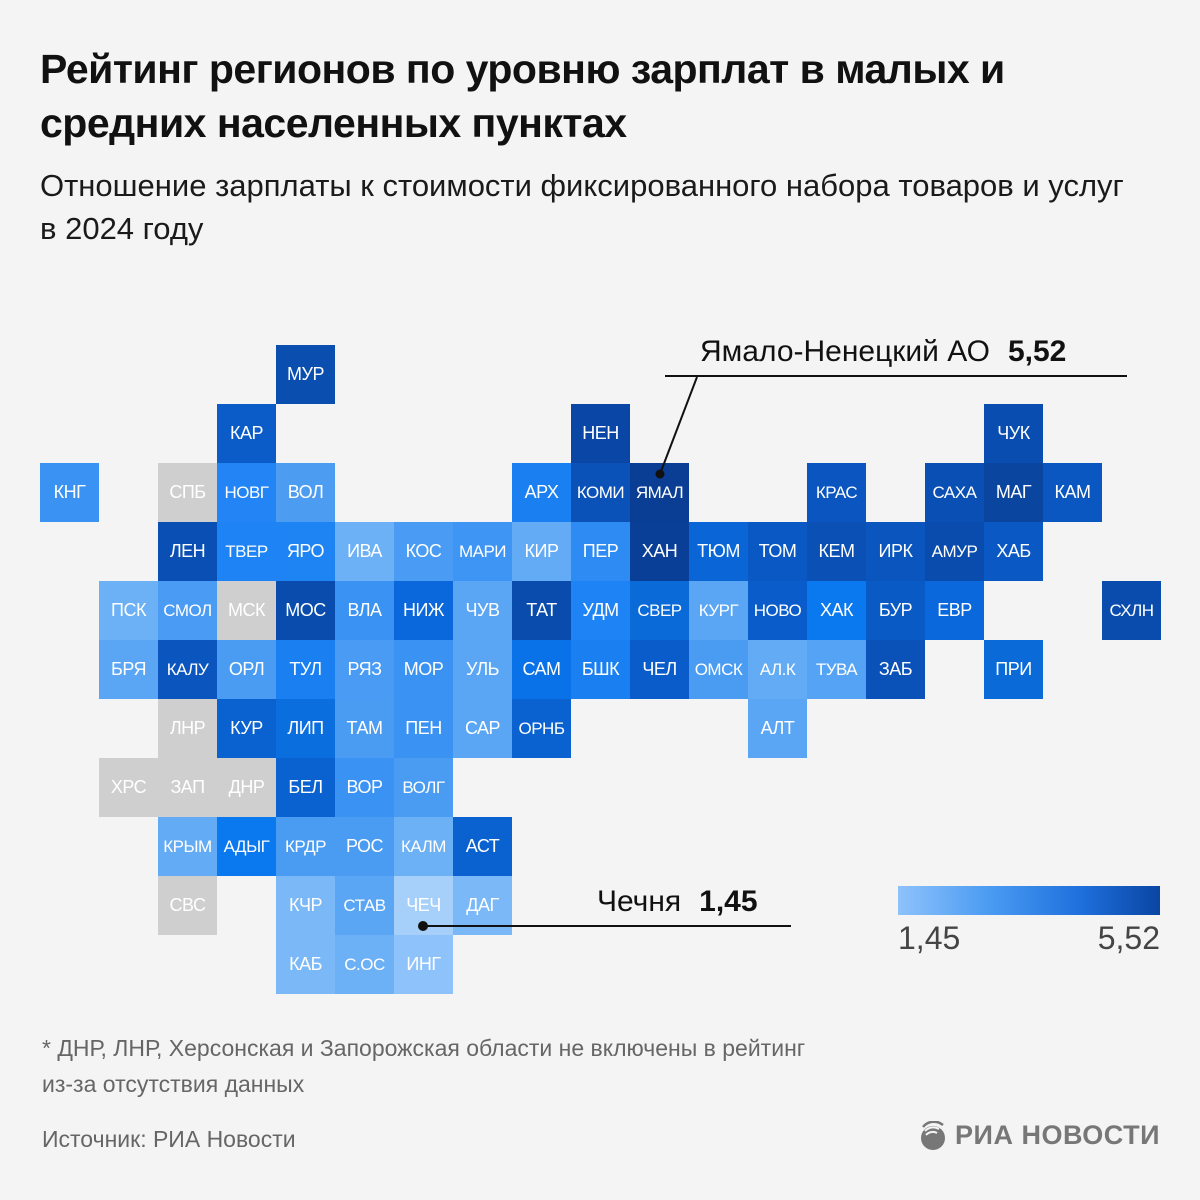 The image size is (1200, 1200). What do you see at coordinates (128, 787) in the screenshot?
I see `region-tile: ХРС` at bounding box center [128, 787].